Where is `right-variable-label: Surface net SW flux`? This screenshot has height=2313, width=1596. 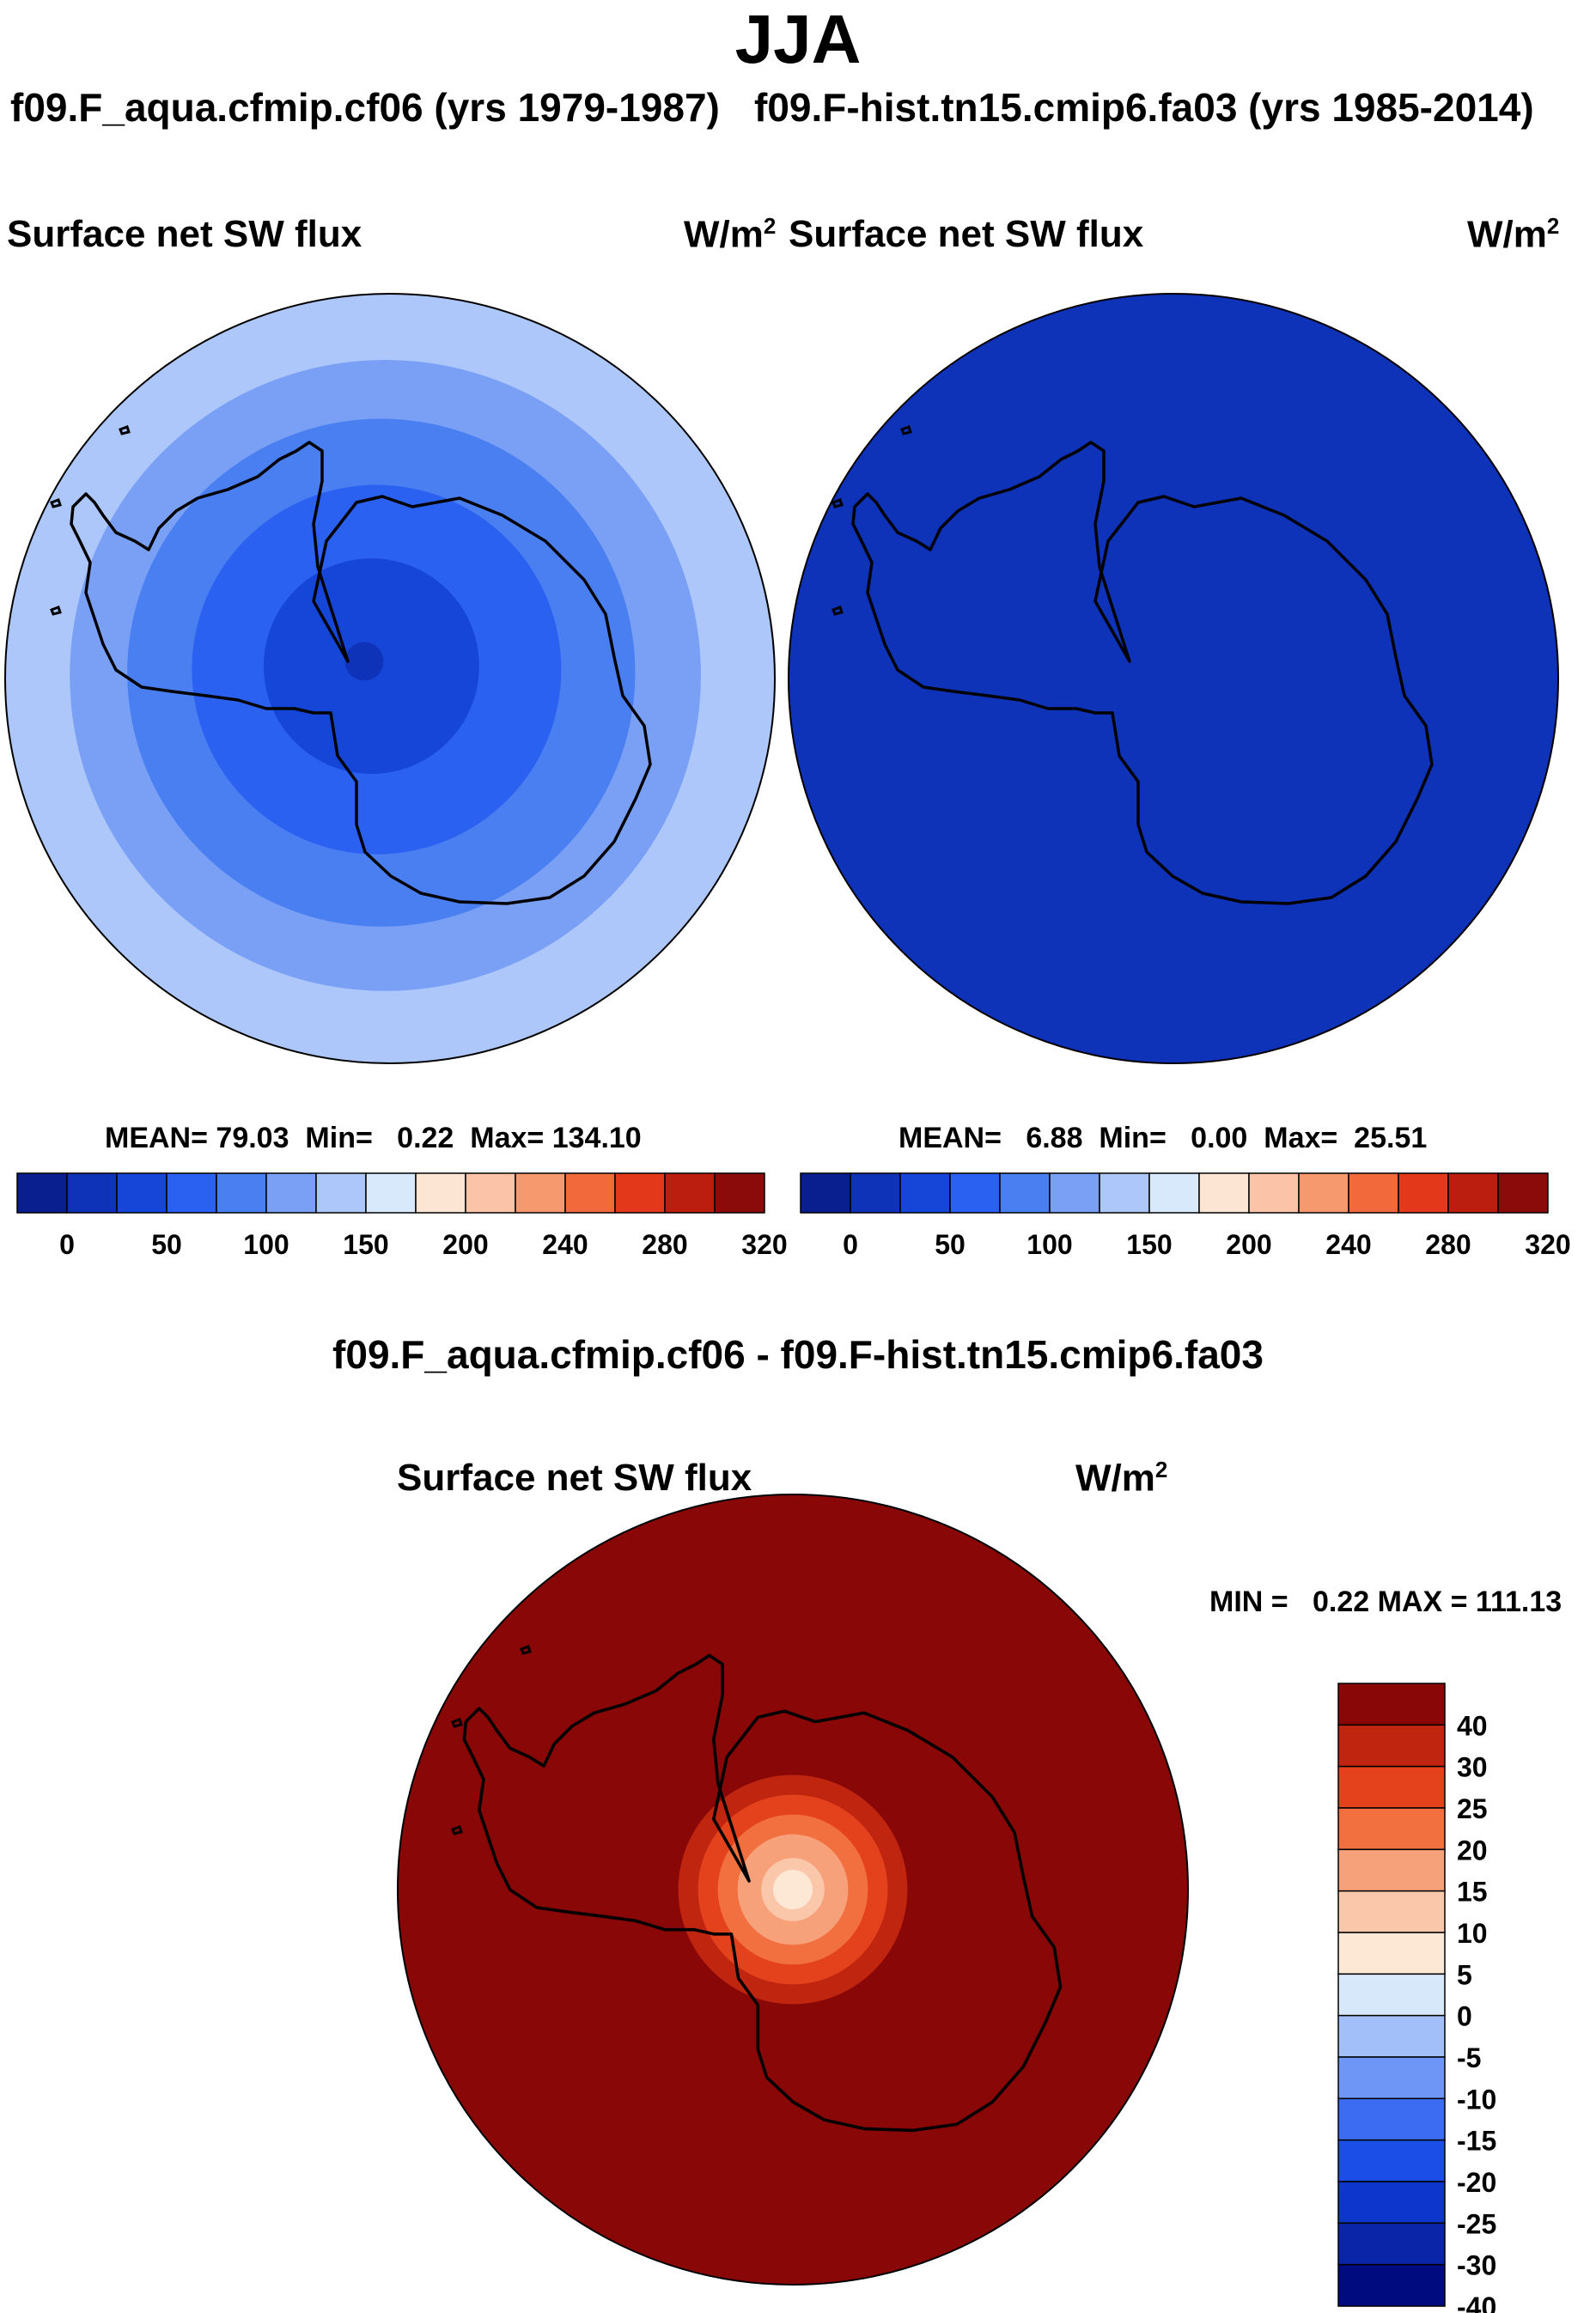 right-variable-label: Surface net SW flux is located at coordinates (966, 234).